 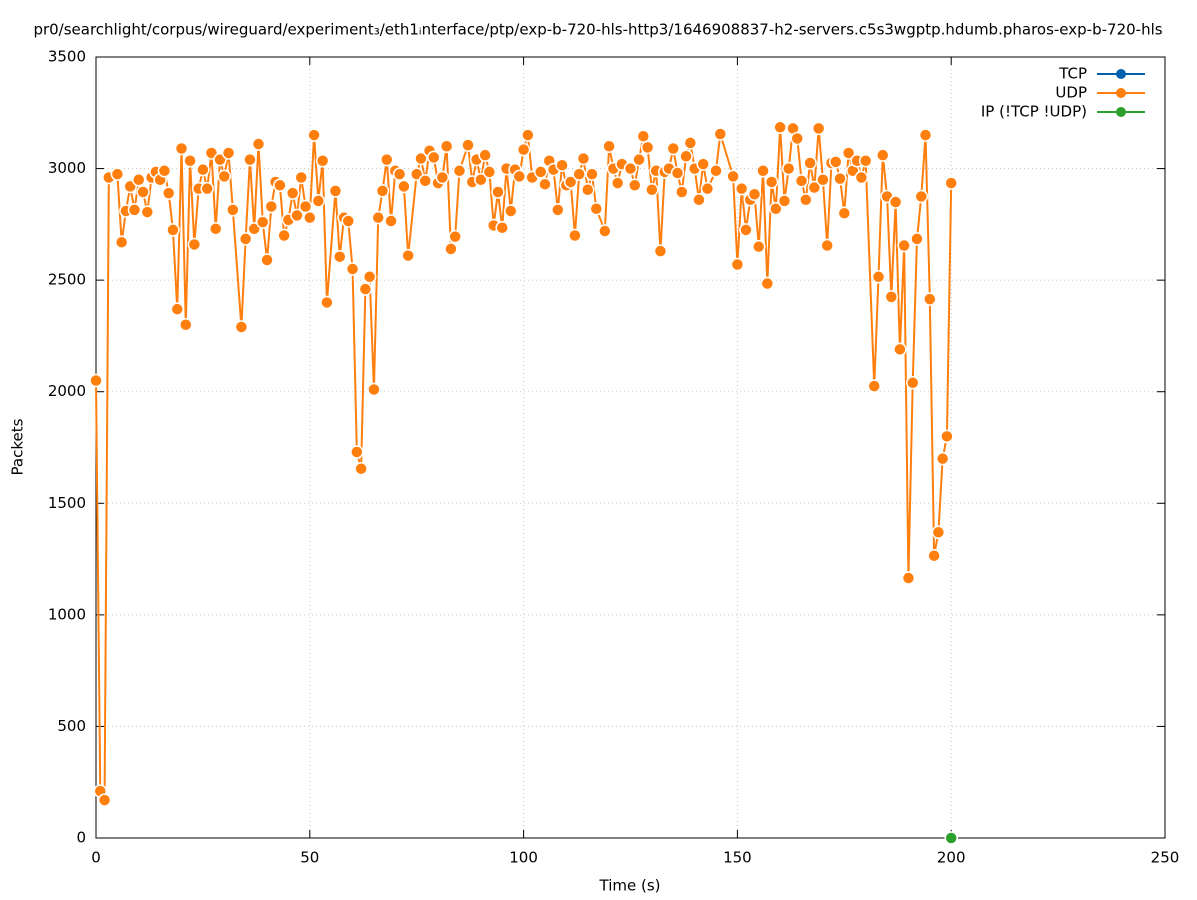 I want to click on legend-label: TCP, so click(x=1072, y=74).